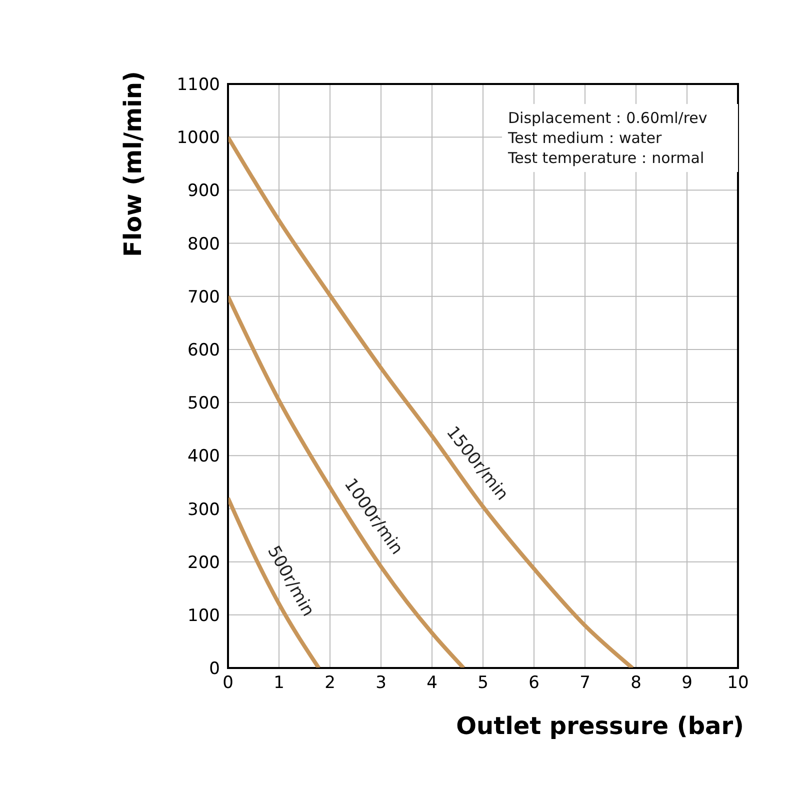 The height and width of the screenshot is (800, 800). Describe the element at coordinates (204, 404) in the screenshot. I see `y-tick-label: 500` at that location.